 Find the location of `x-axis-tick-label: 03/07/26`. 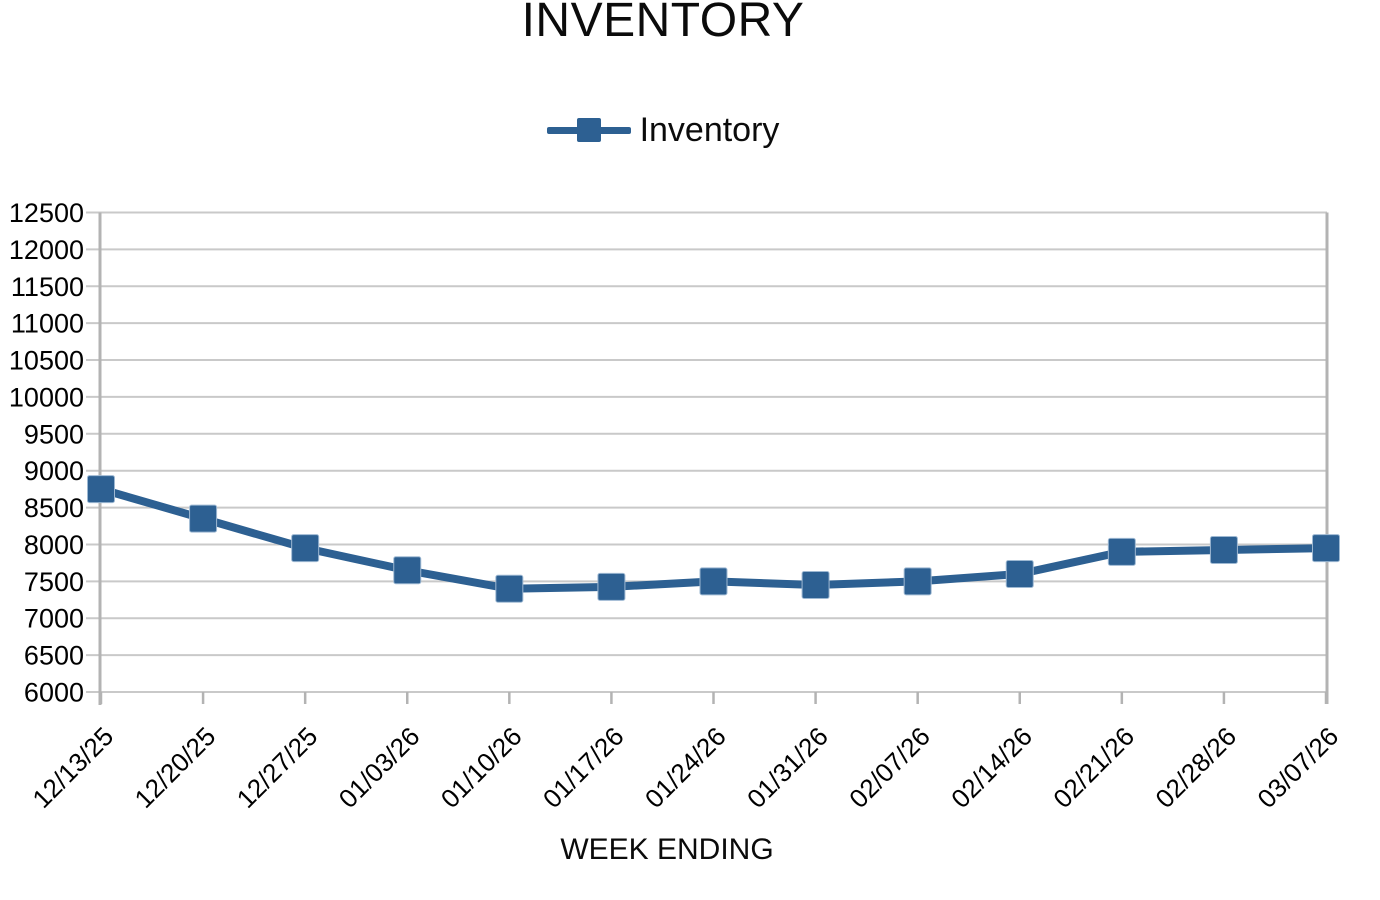

x-axis-tick-label: 03/07/26 is located at coordinates (1297, 767).